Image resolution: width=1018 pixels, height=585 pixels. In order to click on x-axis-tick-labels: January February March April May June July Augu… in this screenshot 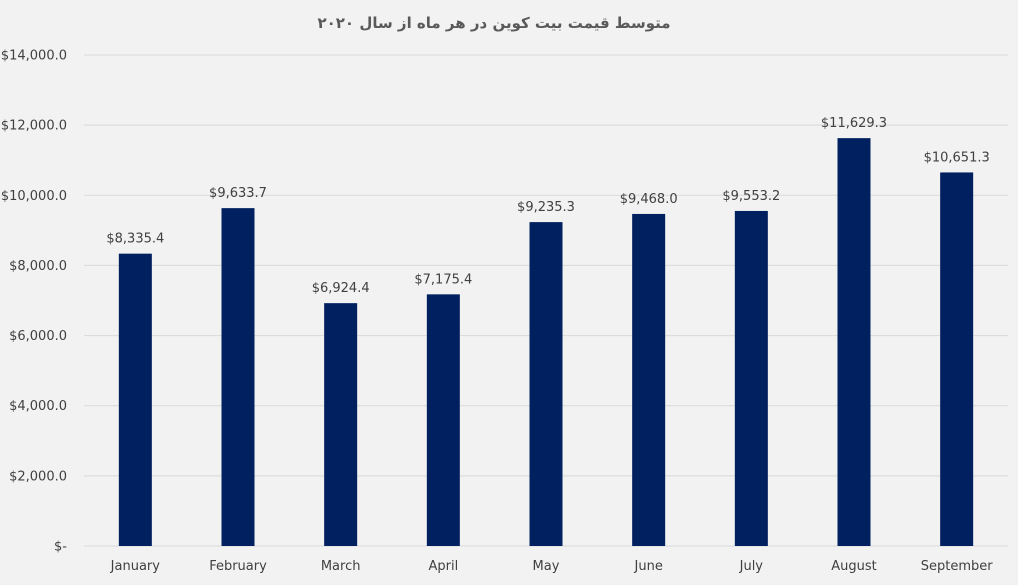, I will do `click(552, 566)`.